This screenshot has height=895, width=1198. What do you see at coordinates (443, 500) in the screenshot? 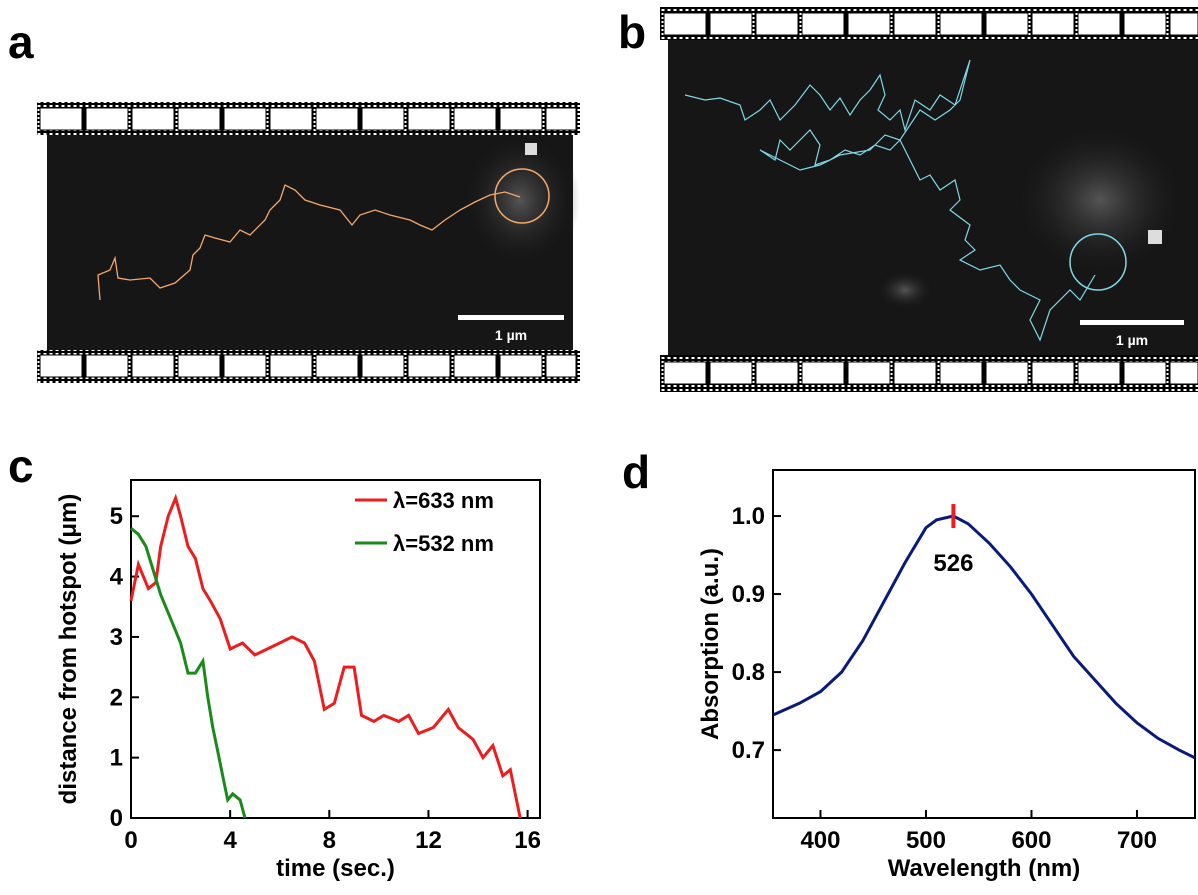
I see `legend-label: λ=633 nm` at bounding box center [443, 500].